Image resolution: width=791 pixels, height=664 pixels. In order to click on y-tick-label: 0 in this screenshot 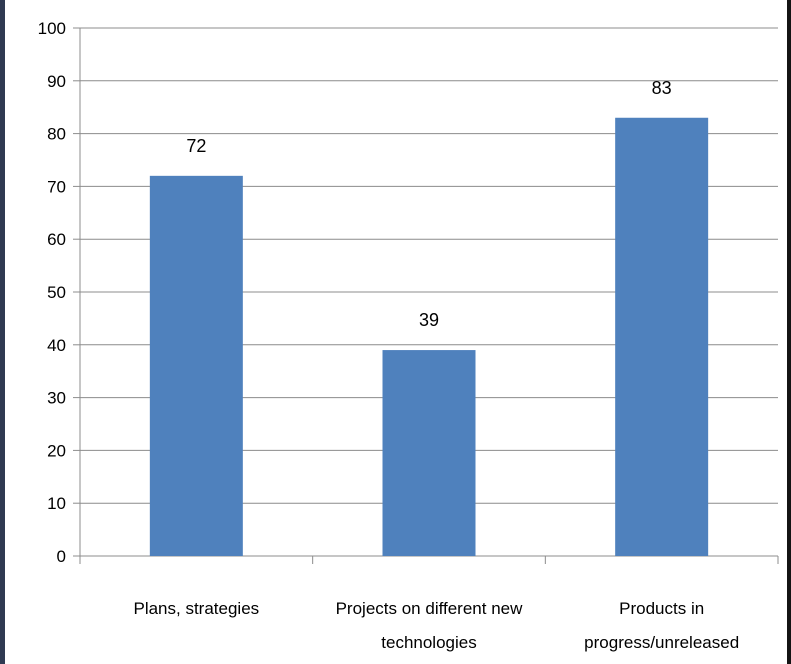, I will do `click(61, 556)`.